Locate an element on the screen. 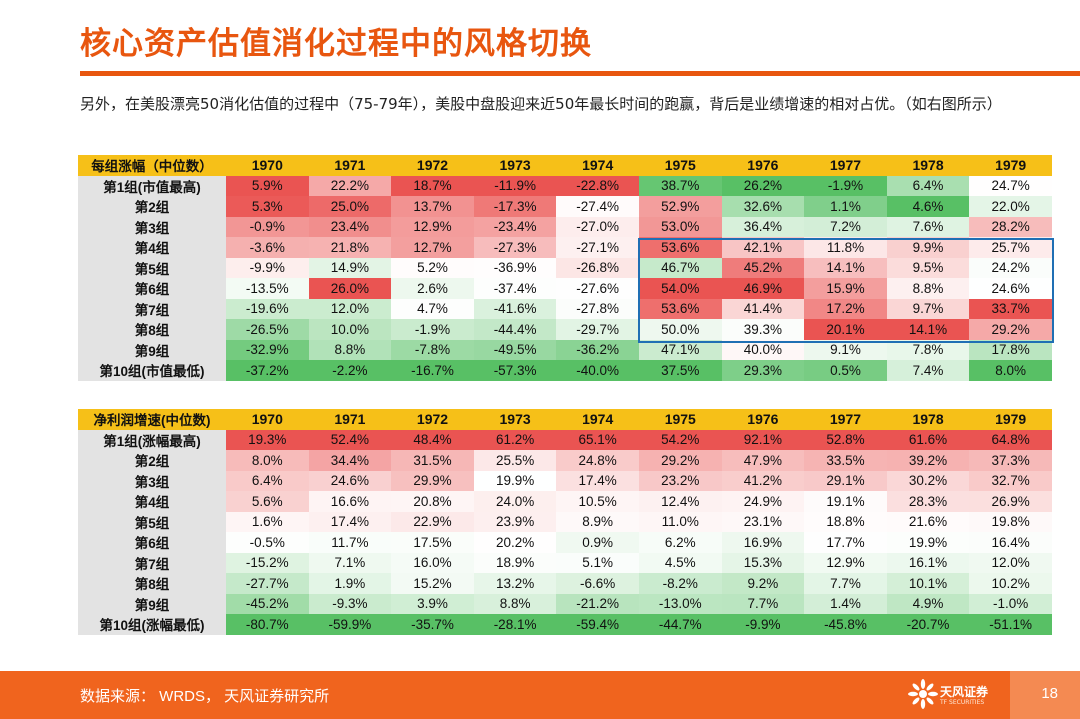 The width and height of the screenshot is (1080, 719). value-cell: 16.6% is located at coordinates (350, 501).